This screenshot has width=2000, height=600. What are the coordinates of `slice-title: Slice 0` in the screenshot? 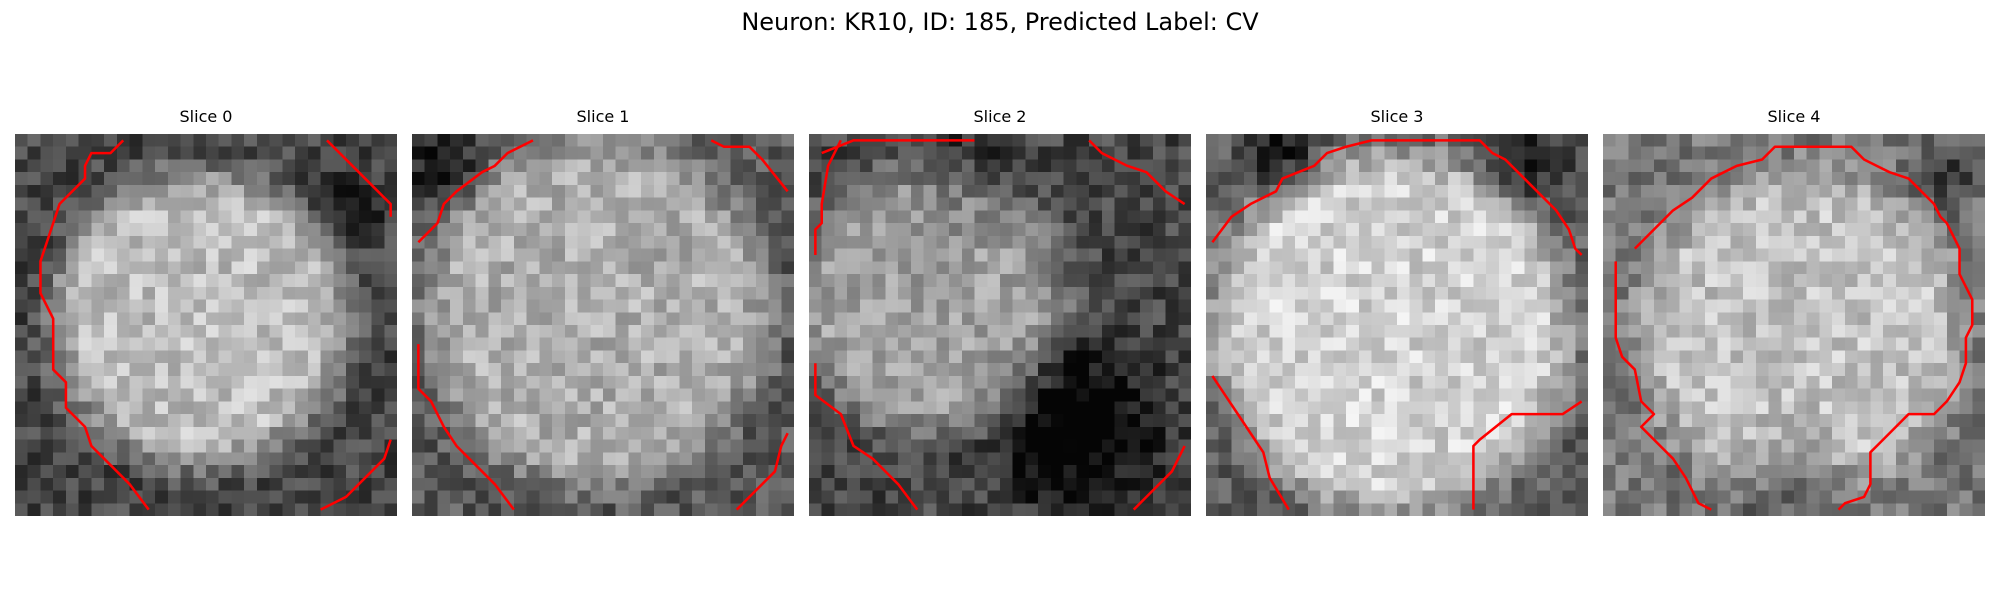 It's located at (206, 116).